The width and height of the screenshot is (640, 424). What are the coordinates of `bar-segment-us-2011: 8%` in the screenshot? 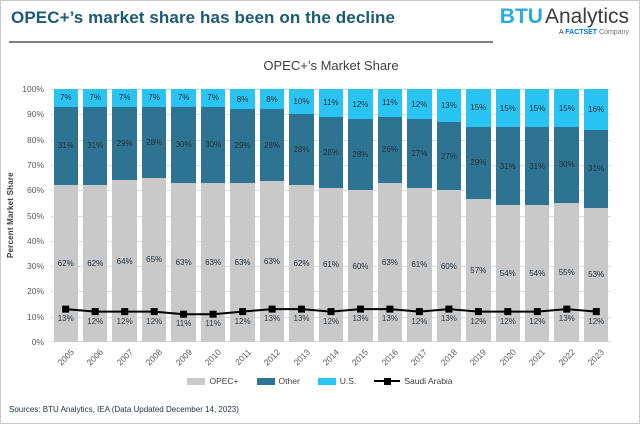 It's located at (242, 99).